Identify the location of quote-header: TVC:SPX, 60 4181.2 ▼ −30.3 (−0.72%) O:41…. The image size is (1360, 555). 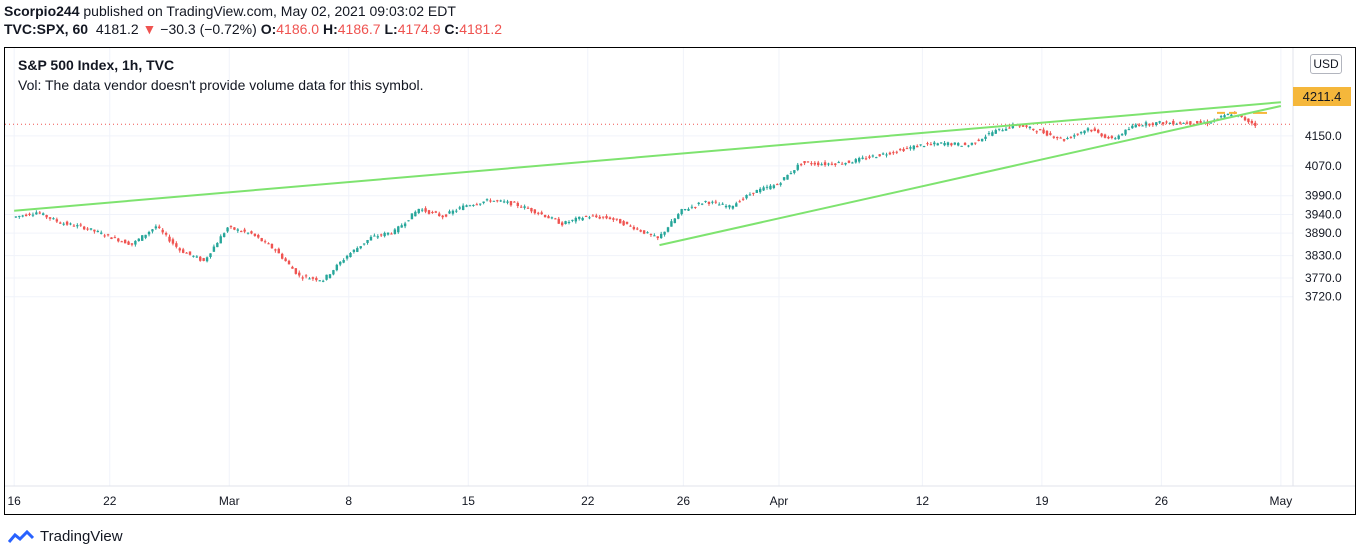
(253, 29).